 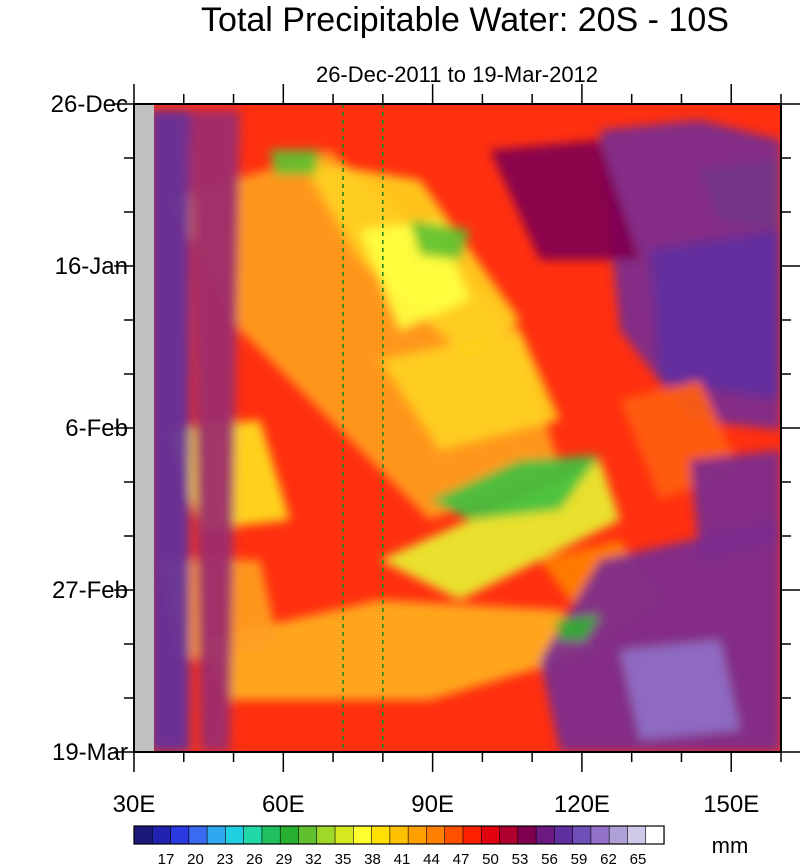 What do you see at coordinates (91, 266) in the screenshot?
I see `y-tick-label: 16-Jan` at bounding box center [91, 266].